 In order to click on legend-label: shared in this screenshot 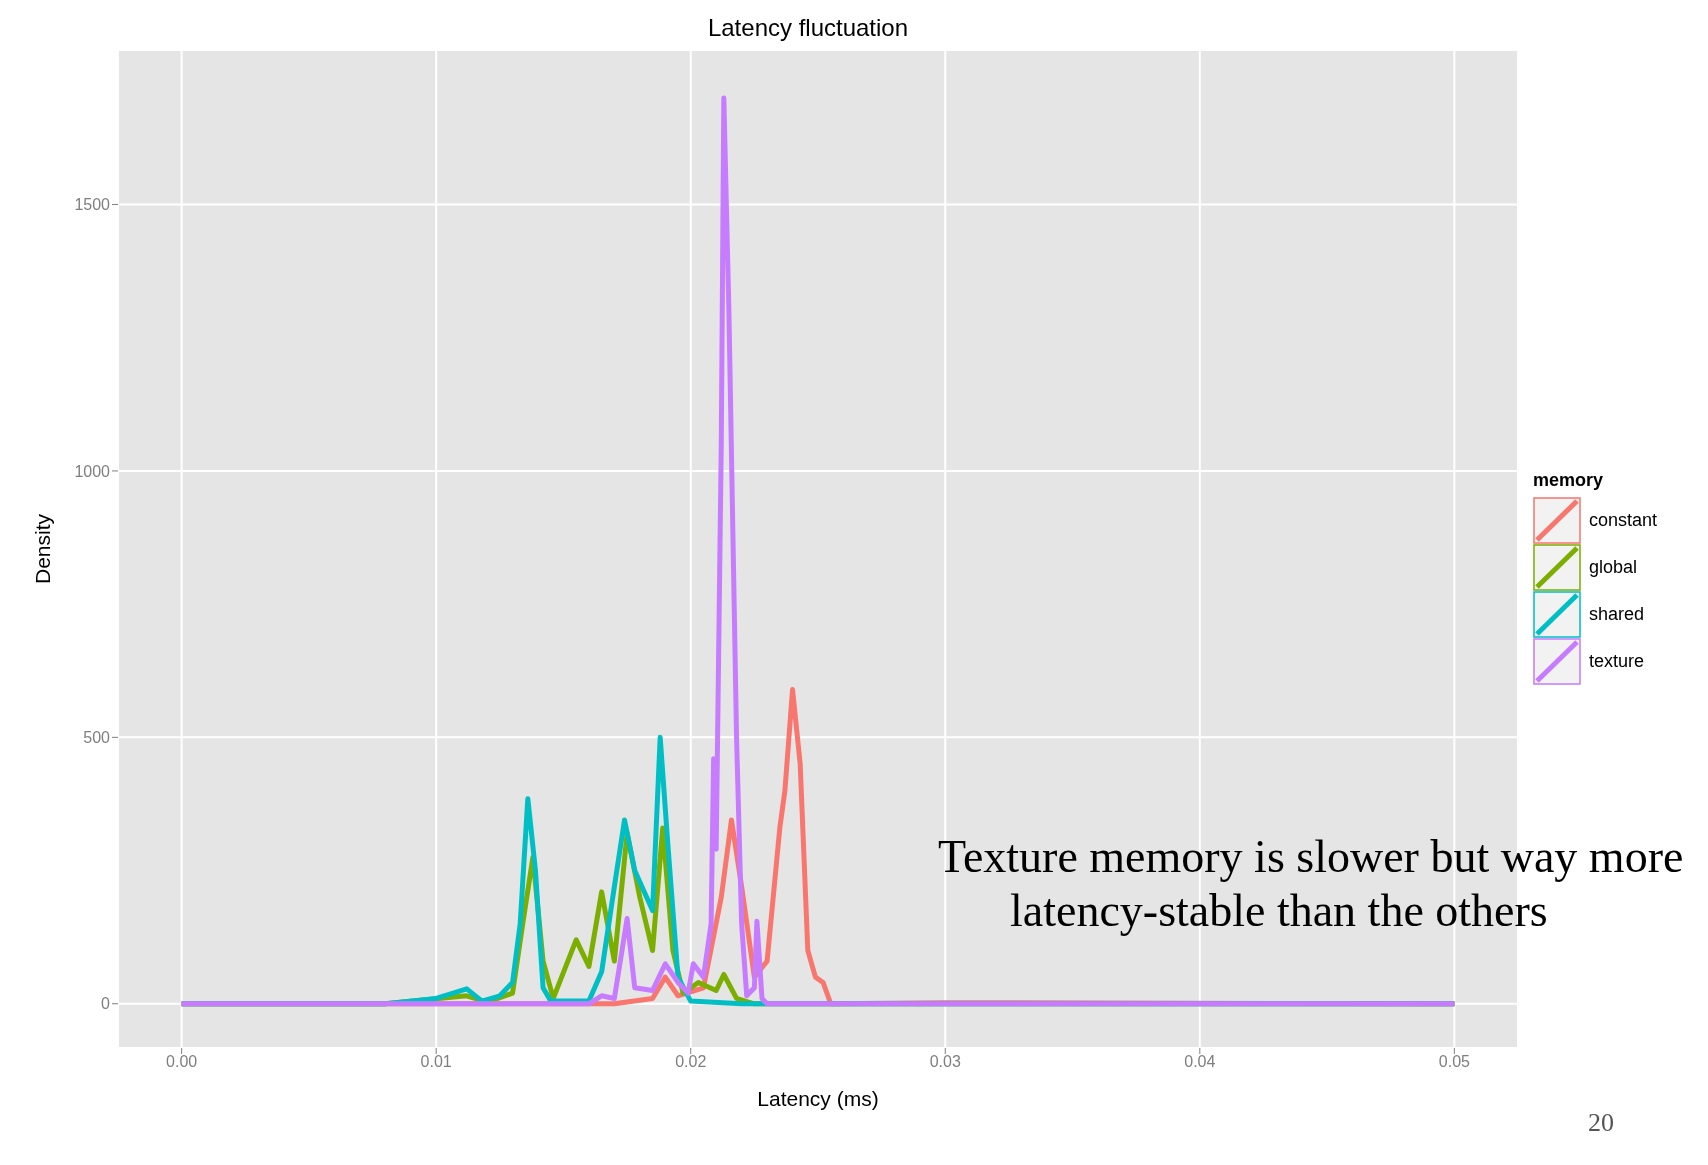, I will do `click(1617, 614)`.